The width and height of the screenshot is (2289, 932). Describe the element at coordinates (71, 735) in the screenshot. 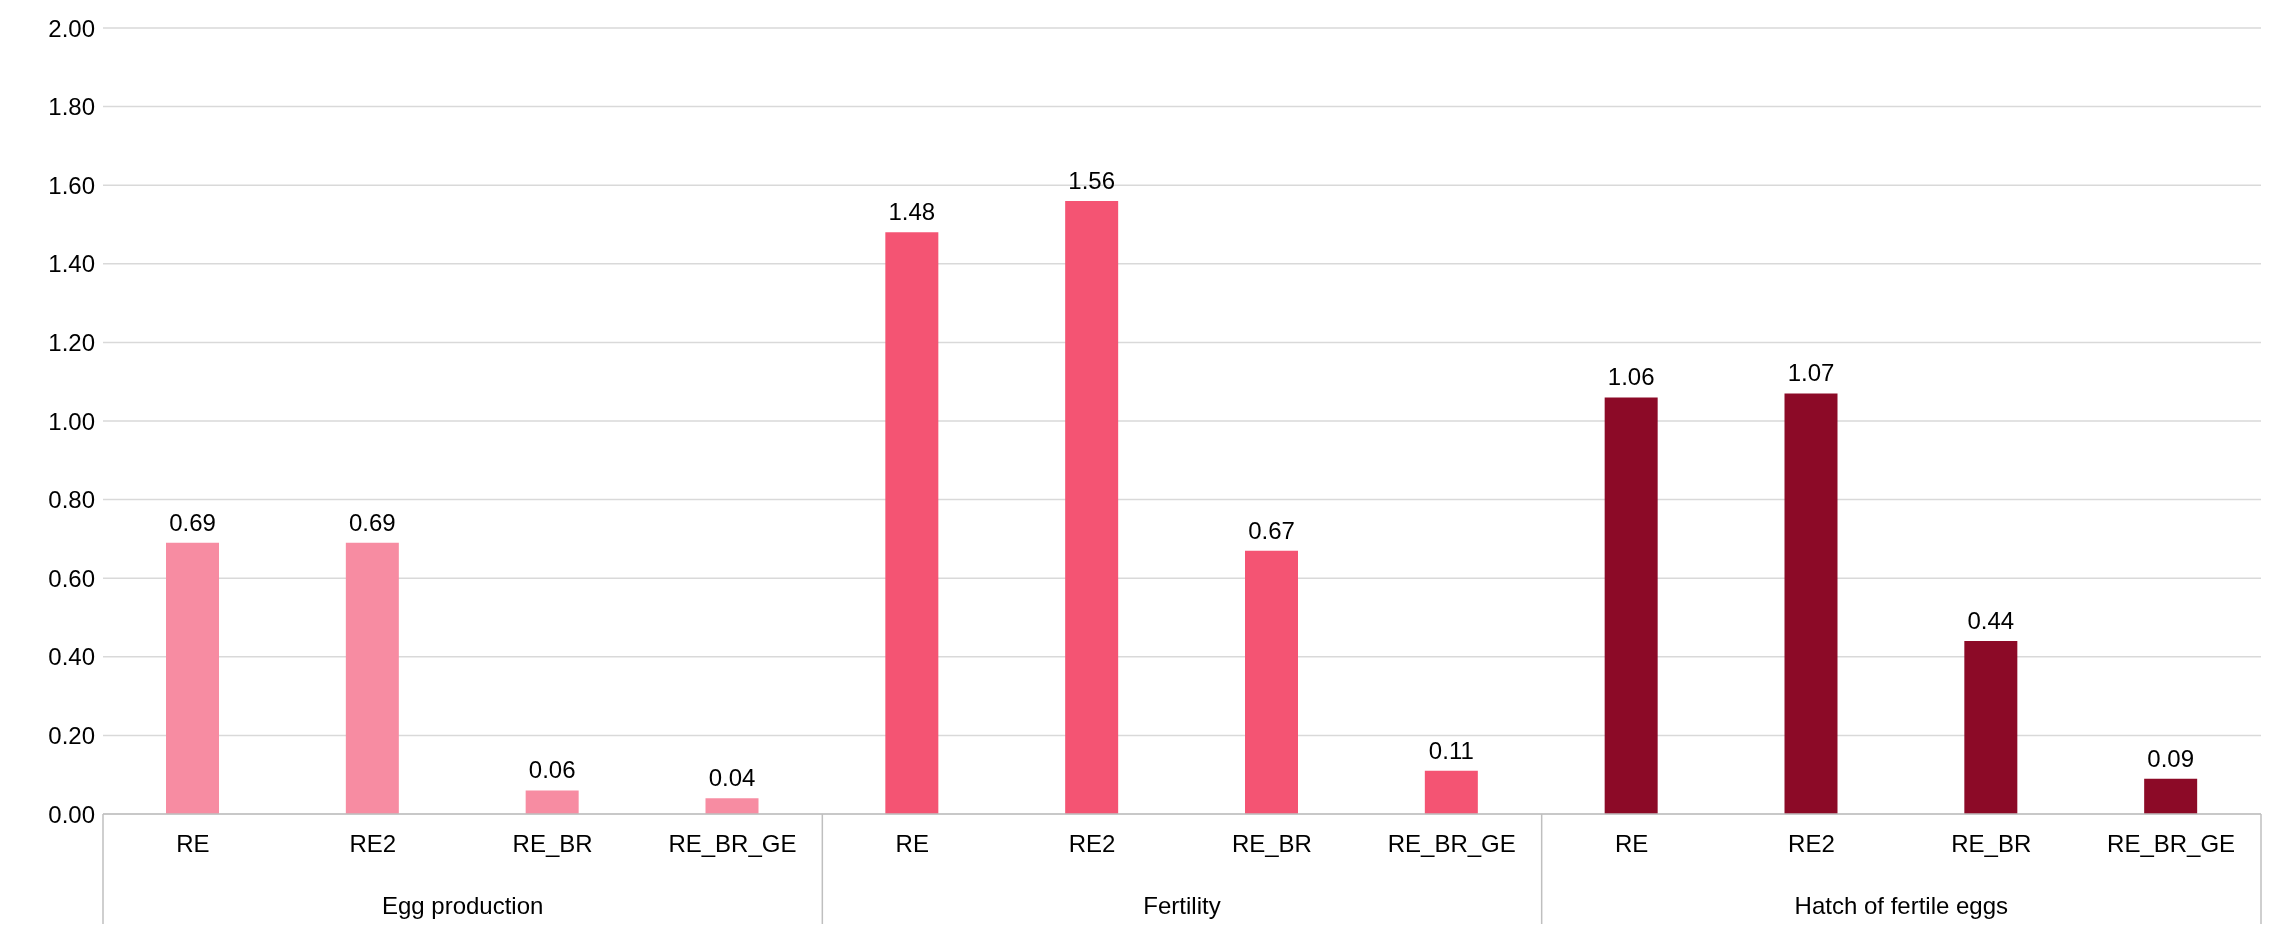

I see `y-tick-label: 0.20` at that location.